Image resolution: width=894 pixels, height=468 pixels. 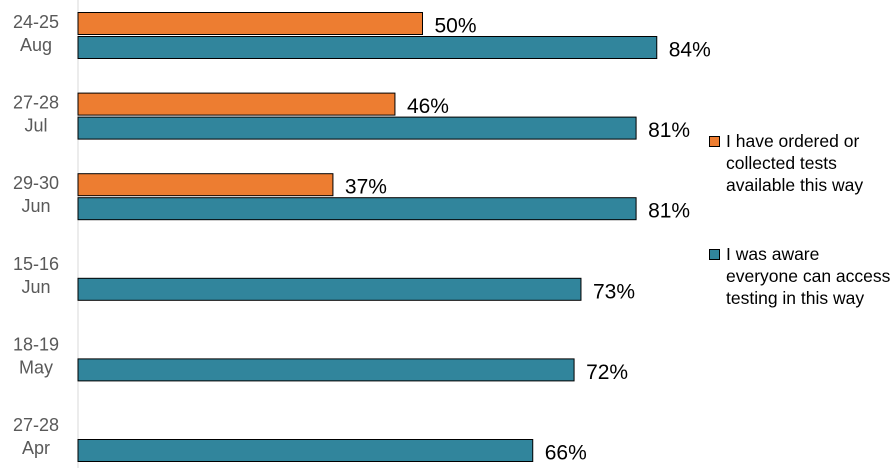 I want to click on data-label: 73%, so click(x=614, y=291).